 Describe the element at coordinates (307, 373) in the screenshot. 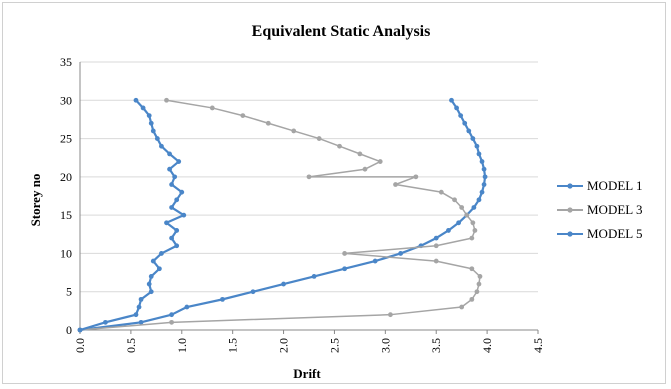

I see `x-axis-label: Drift` at that location.